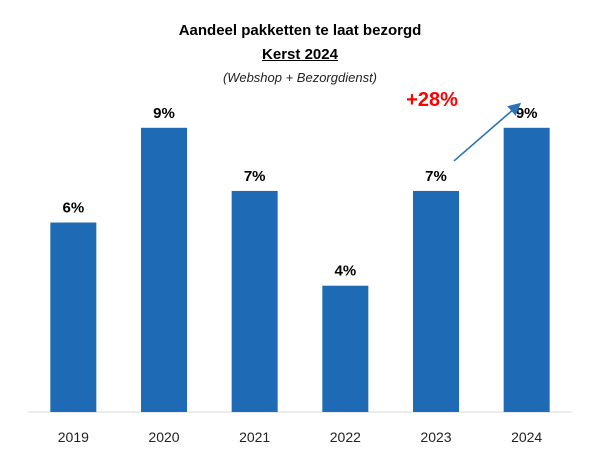 Image resolution: width=600 pixels, height=466 pixels. Describe the element at coordinates (73, 317) in the screenshot. I see `bar-2019` at that location.